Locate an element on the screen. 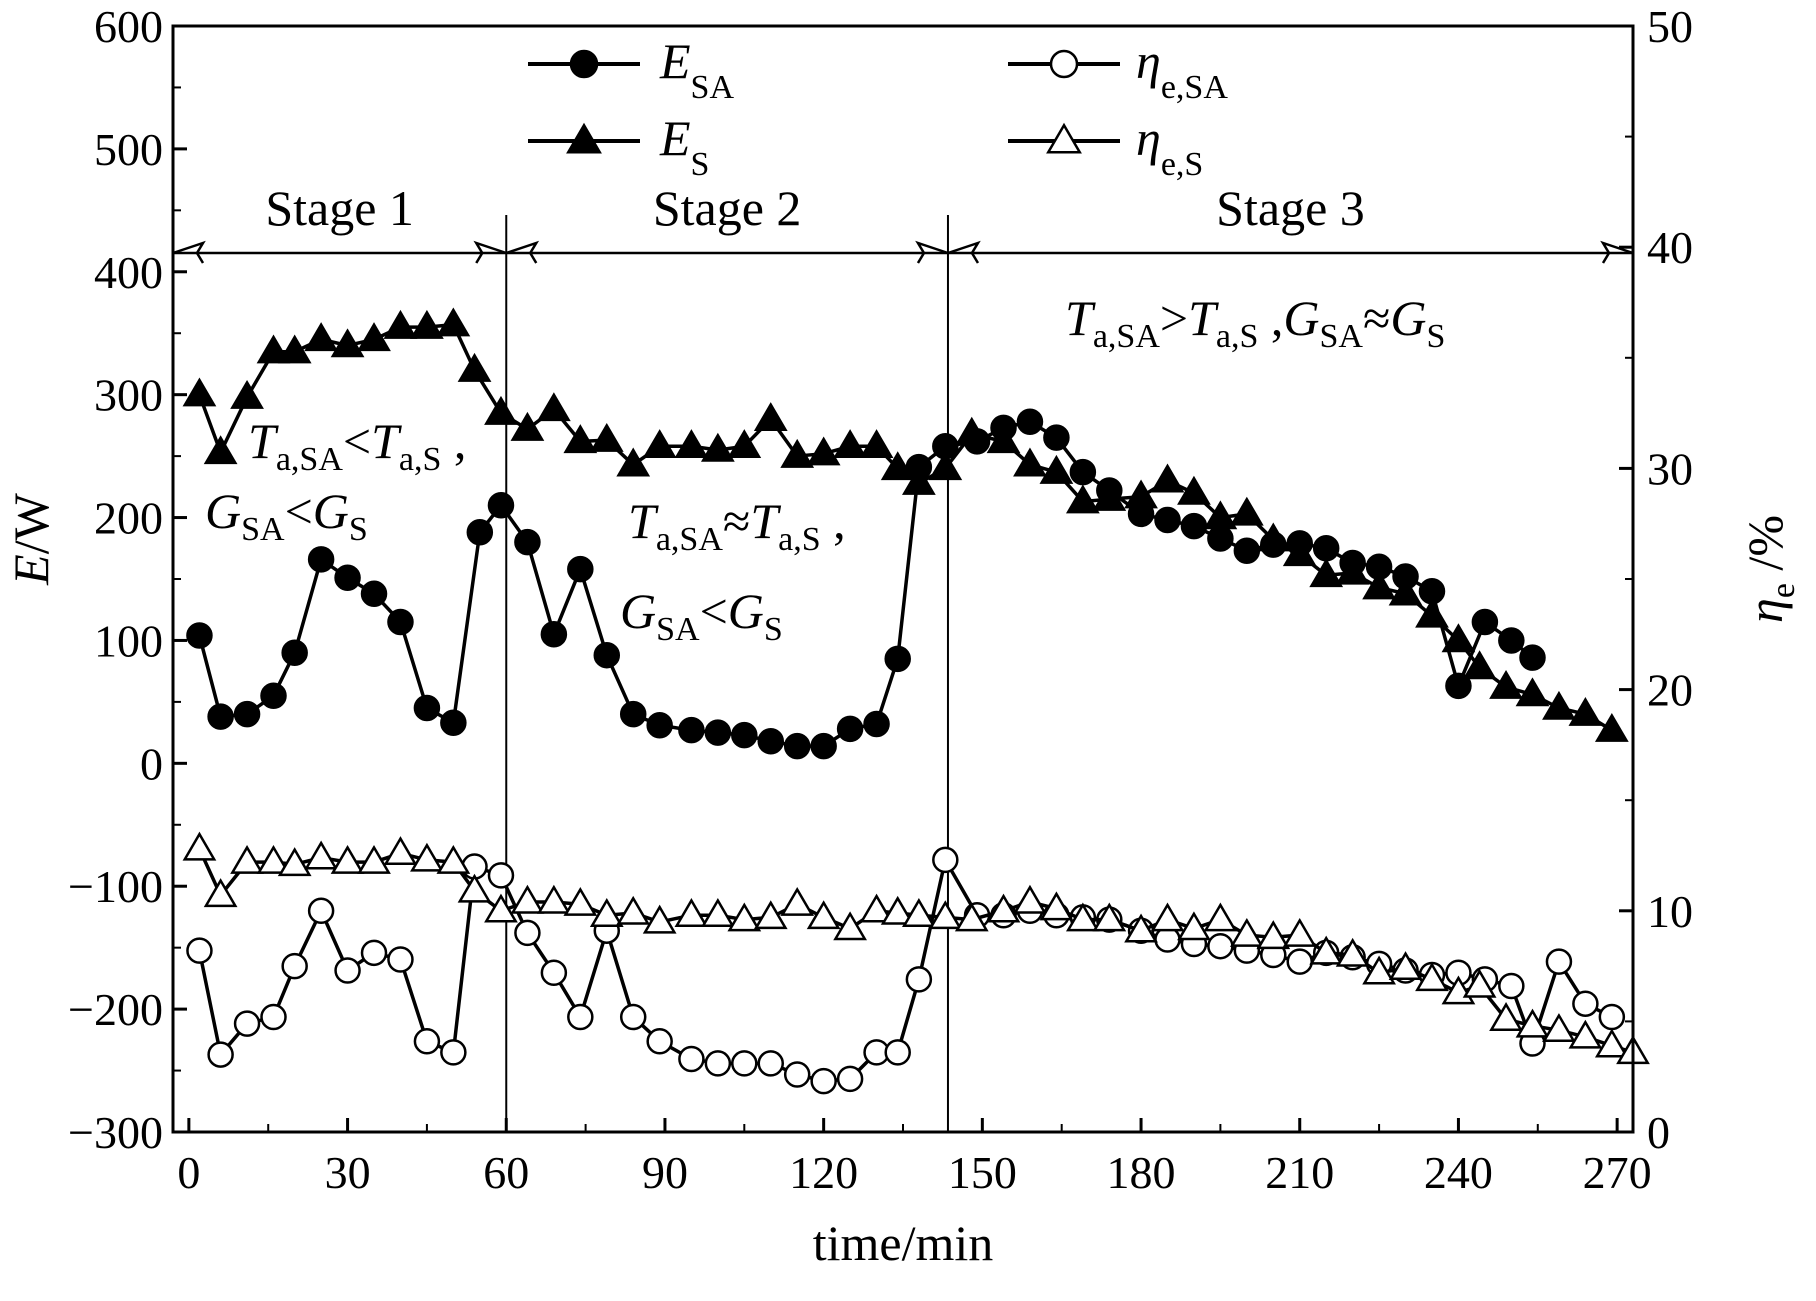  y-left-tick-label: 100 is located at coordinates (128, 640).